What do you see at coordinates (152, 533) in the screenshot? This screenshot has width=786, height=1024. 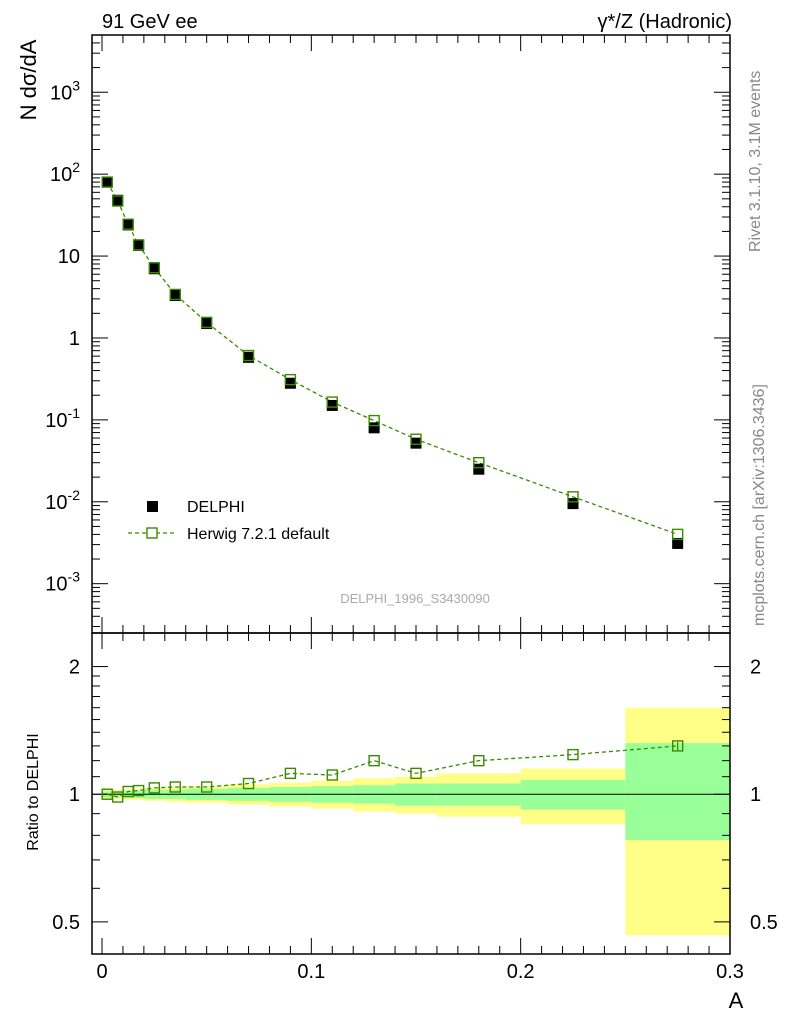 I see `legend-mc-marker` at bounding box center [152, 533].